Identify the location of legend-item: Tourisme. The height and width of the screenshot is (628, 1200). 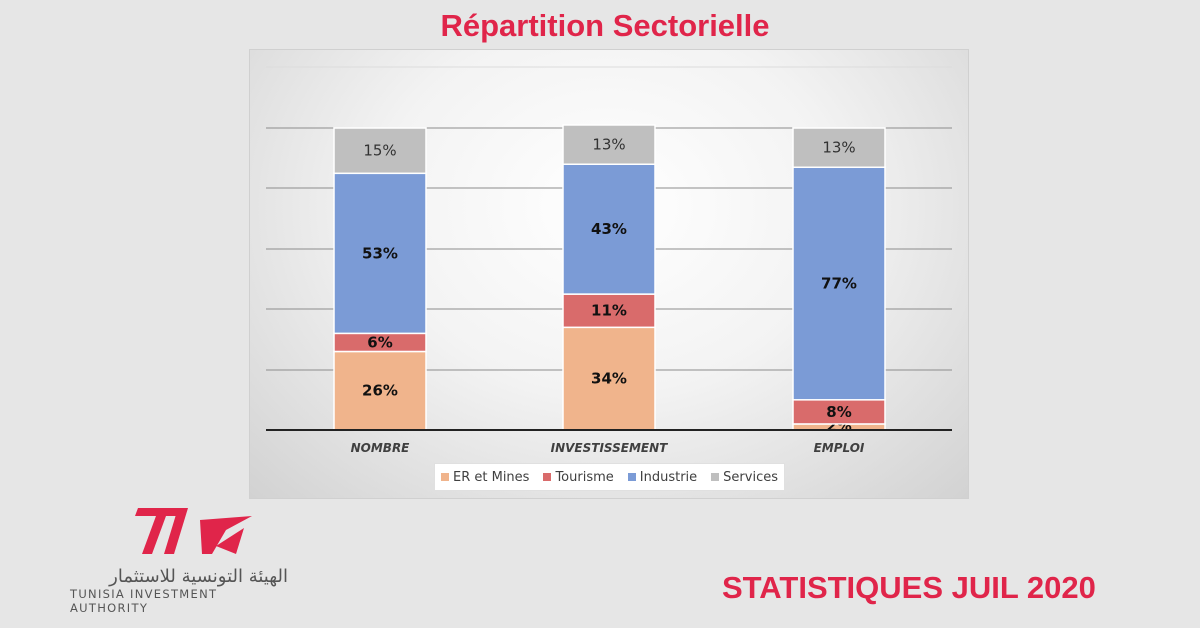
(578, 477).